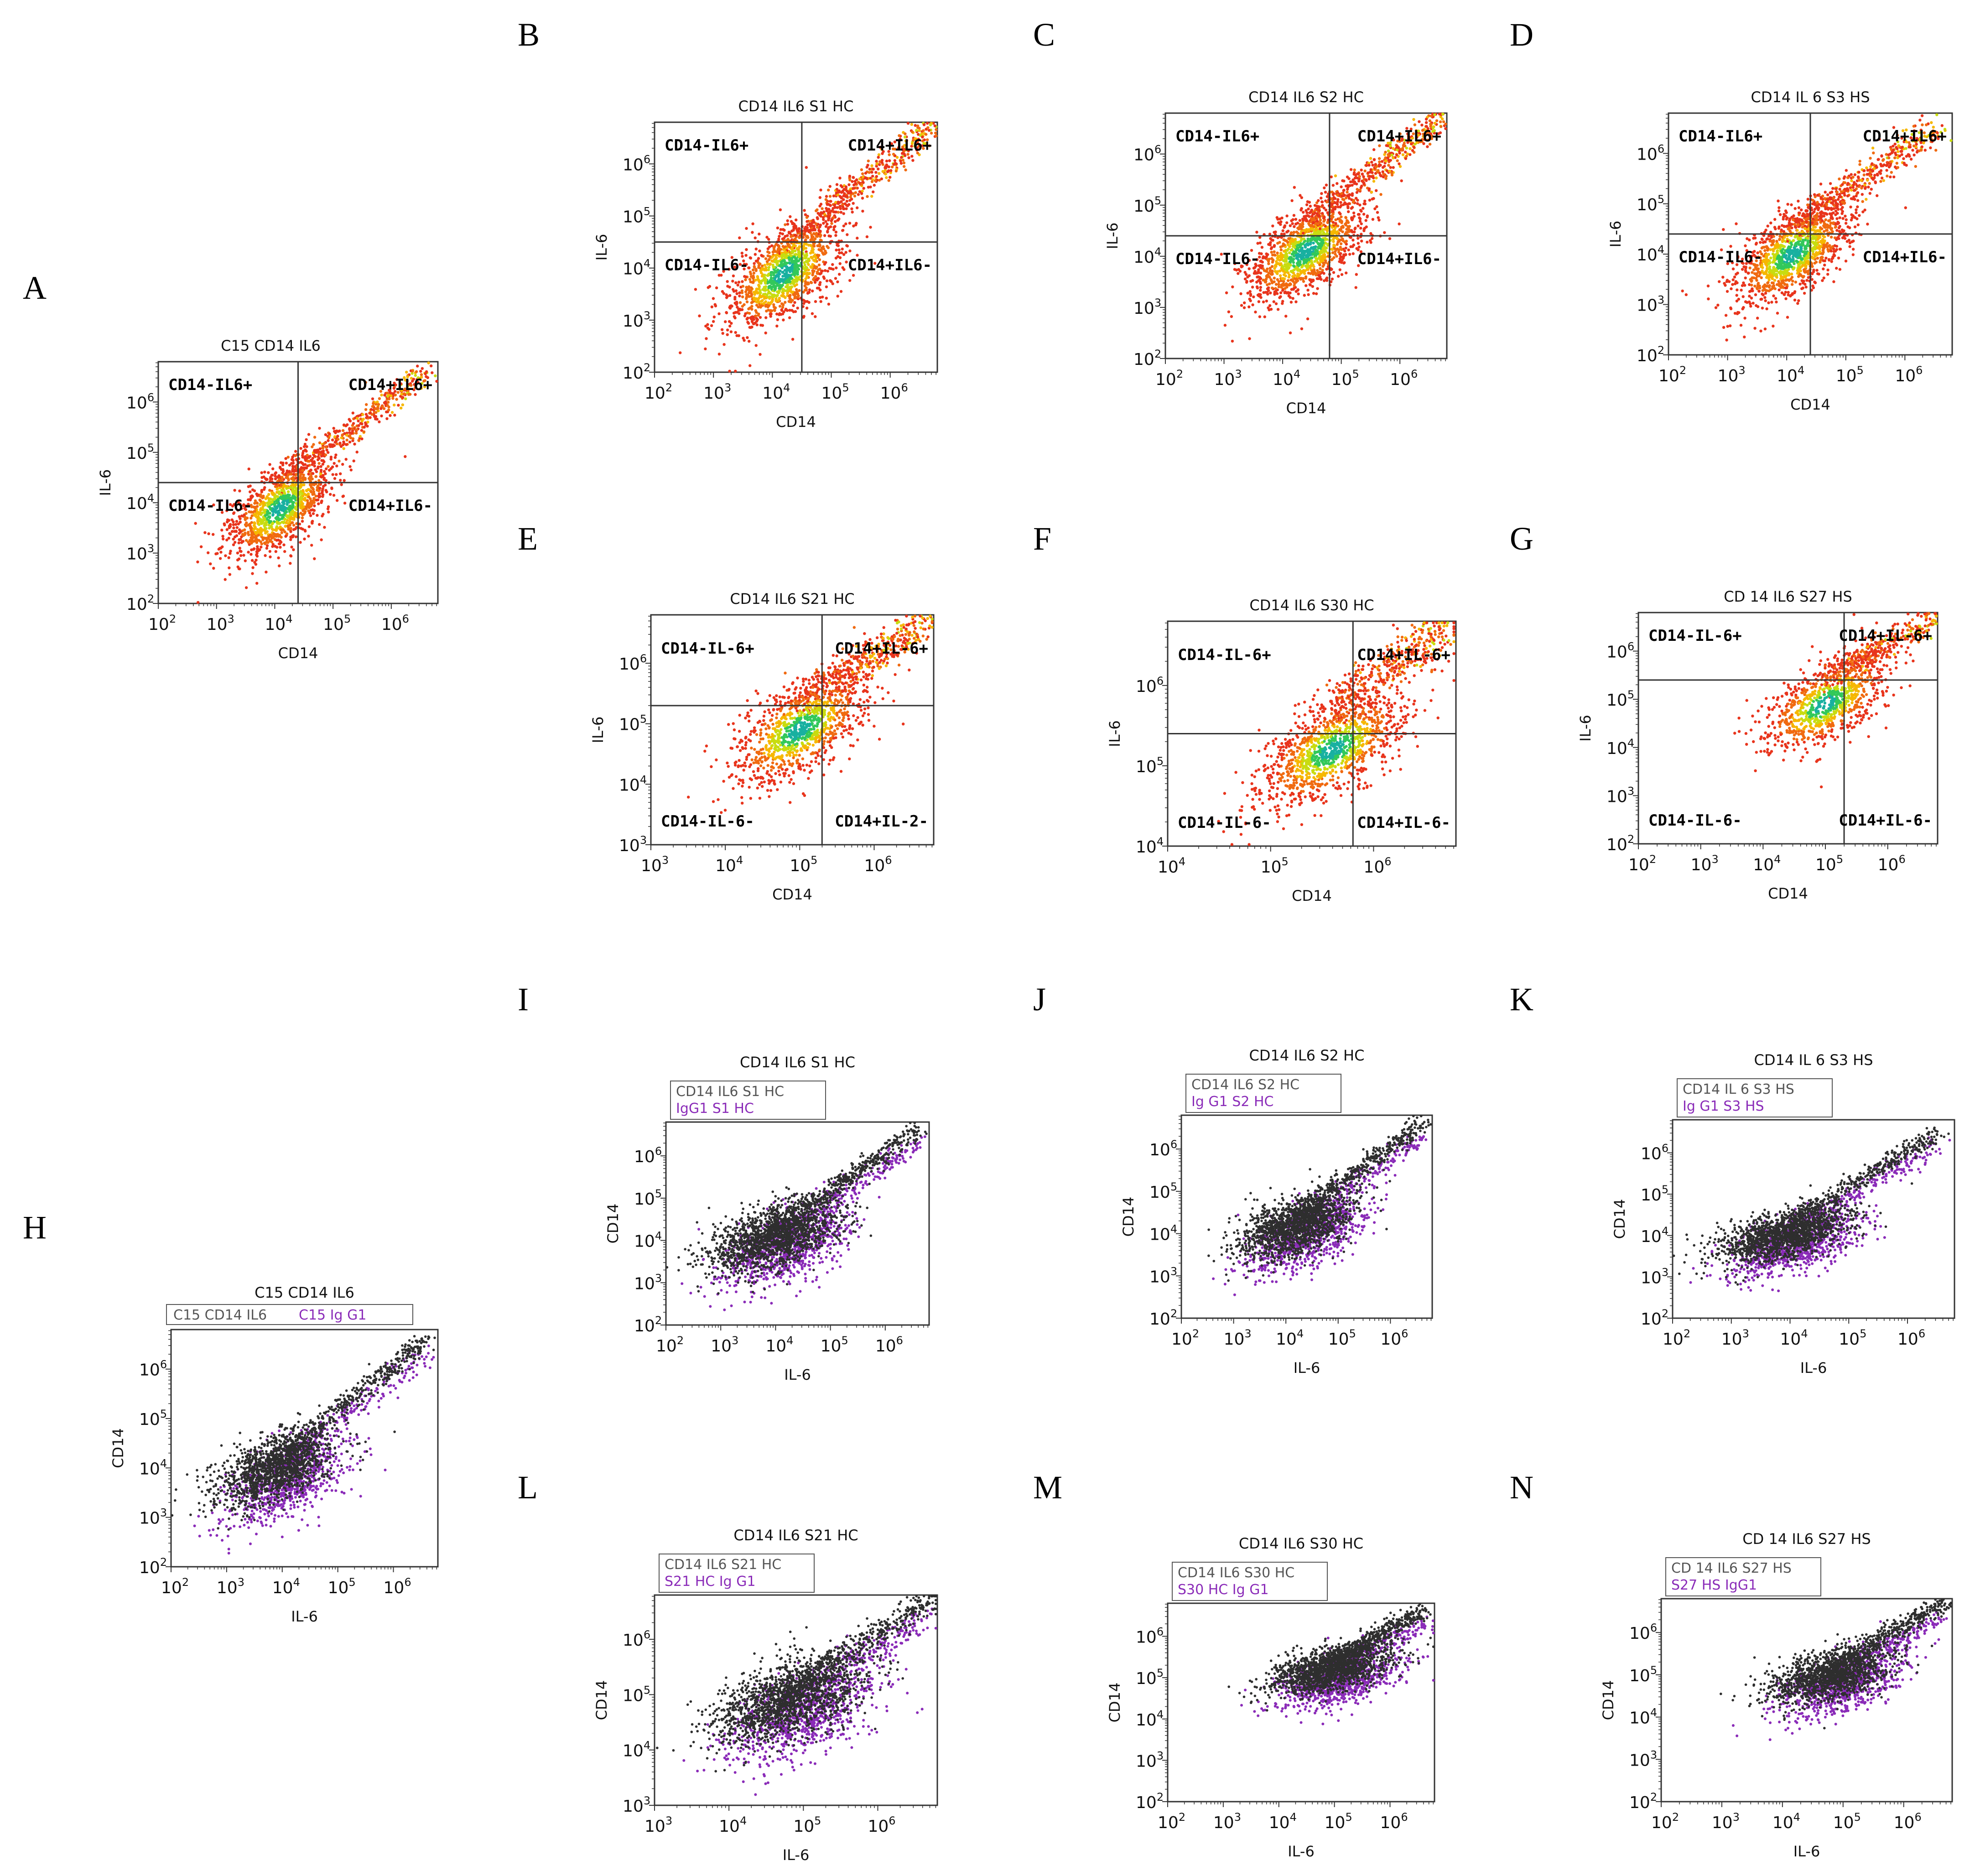 Image resolution: width=1975 pixels, height=1876 pixels. What do you see at coordinates (210, 506) in the screenshot?
I see `quadrant-label: CD14-IL6-` at bounding box center [210, 506].